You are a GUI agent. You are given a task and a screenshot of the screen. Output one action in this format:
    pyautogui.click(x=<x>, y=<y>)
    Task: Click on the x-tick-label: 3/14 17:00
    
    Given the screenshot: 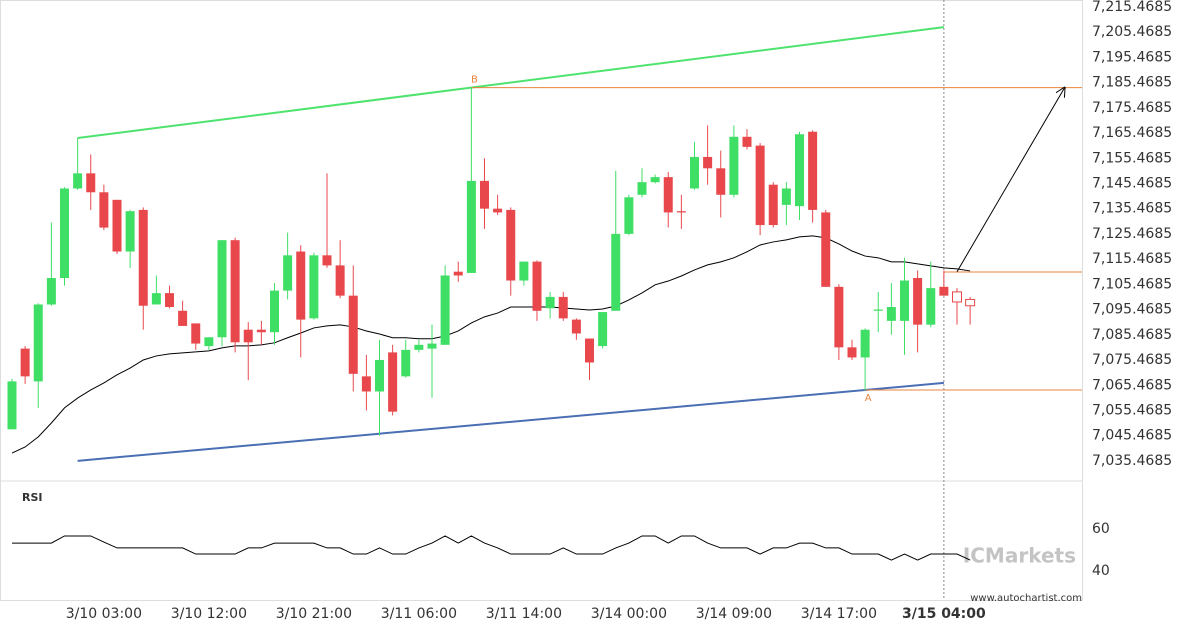 What is the action you would take?
    pyautogui.click(x=839, y=614)
    